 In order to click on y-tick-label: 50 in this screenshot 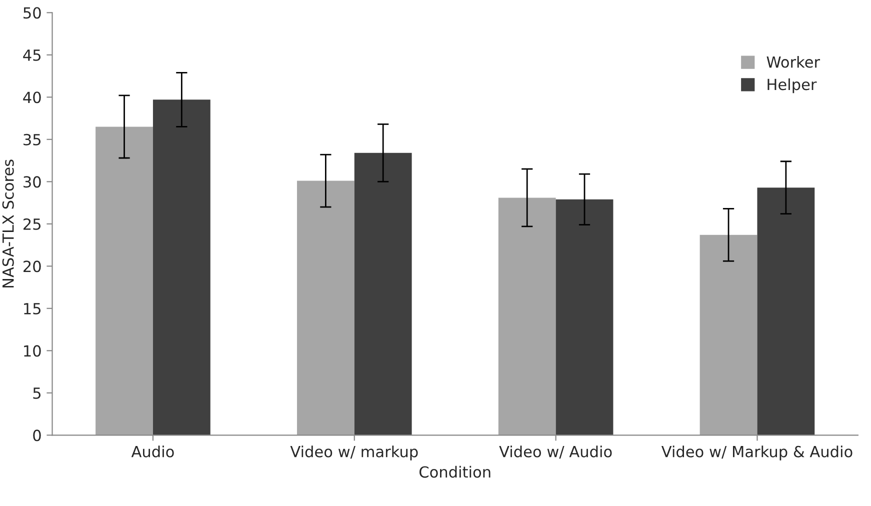, I will do `click(32, 13)`.